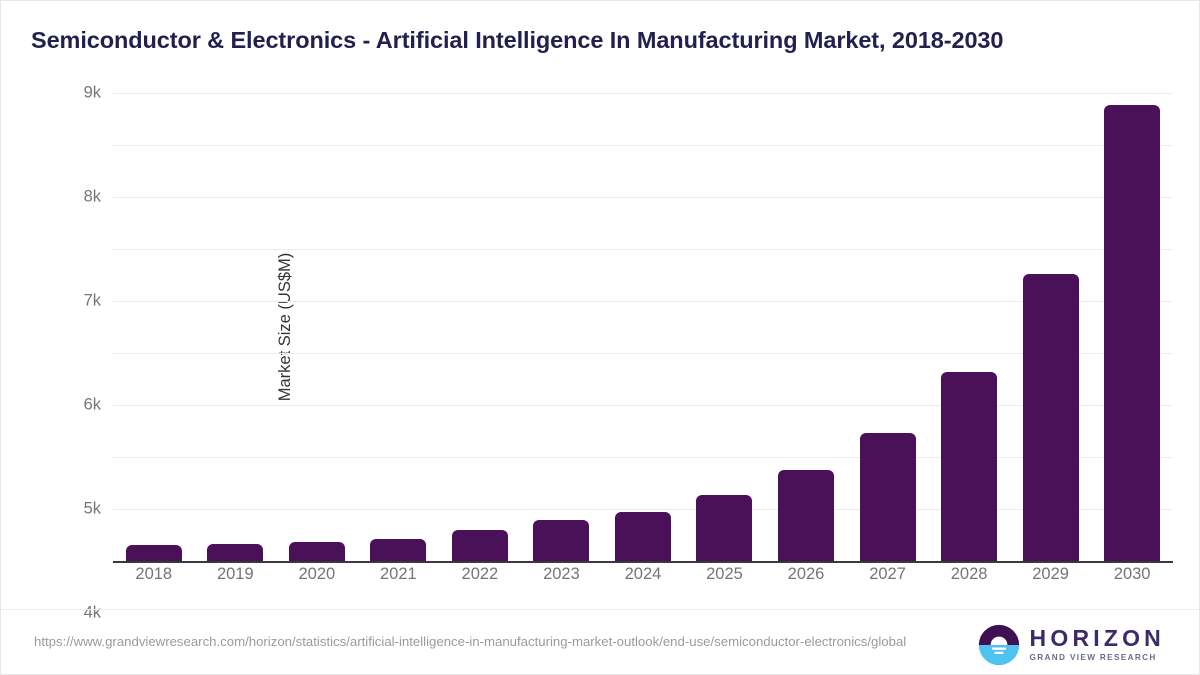 The image size is (1200, 675). What do you see at coordinates (316, 551) in the screenshot?
I see `bar-2020` at bounding box center [316, 551].